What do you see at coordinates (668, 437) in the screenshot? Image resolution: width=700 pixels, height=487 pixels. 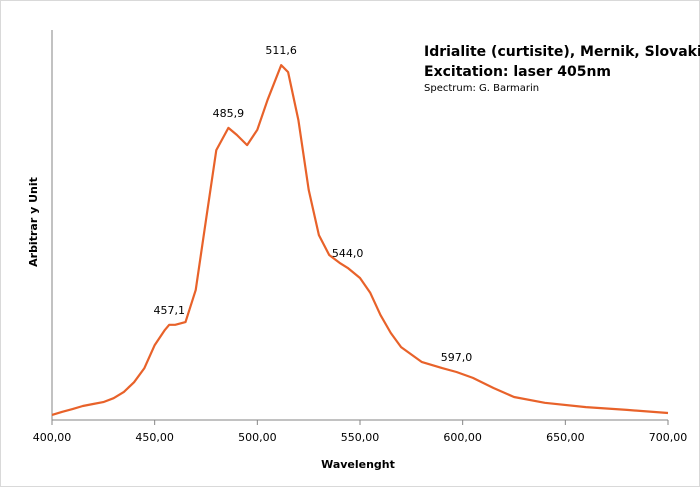 I see `x-tick-label: 700,00` at bounding box center [668, 437].